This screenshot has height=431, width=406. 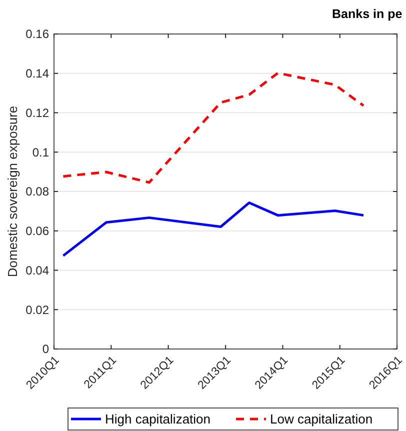 I want to click on y-tick-label: 0.08, so click(x=38, y=191).